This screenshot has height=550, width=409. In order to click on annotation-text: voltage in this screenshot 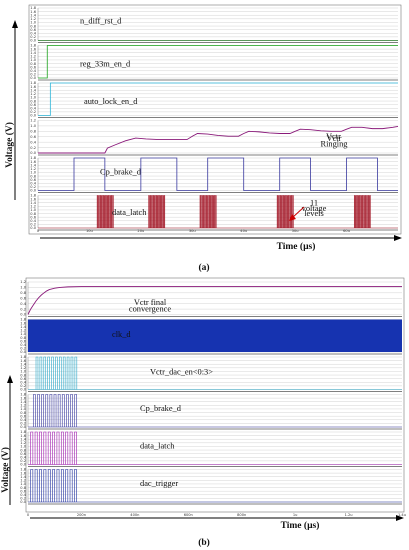, I will do `click(314, 208)`.